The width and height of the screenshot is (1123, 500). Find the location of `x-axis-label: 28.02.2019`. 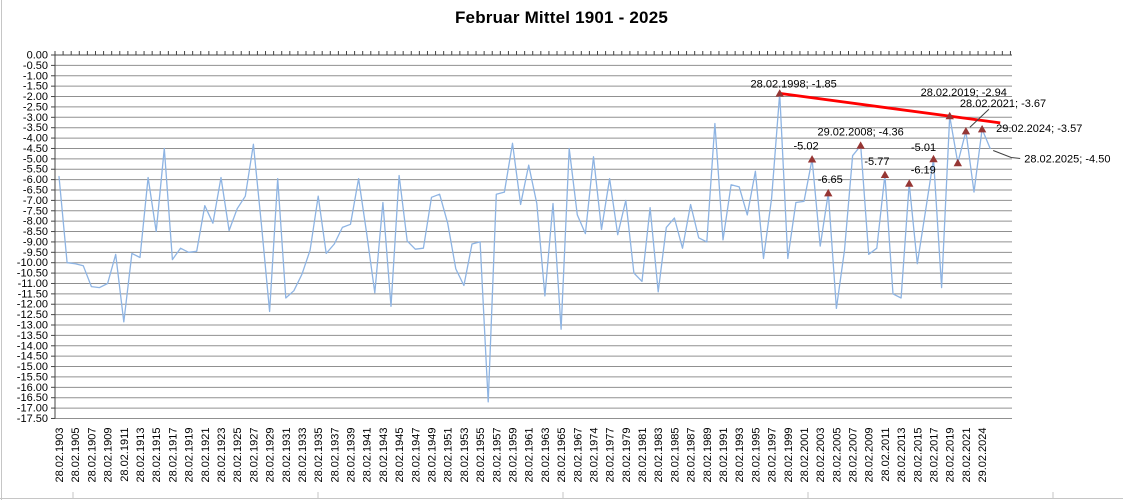

x-axis-label: 28.02.2019 is located at coordinates (951, 454).